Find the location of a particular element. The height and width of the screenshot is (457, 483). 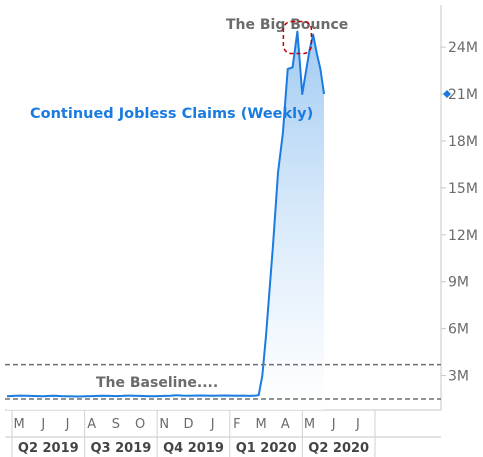

month-tick-label: O is located at coordinates (140, 424).